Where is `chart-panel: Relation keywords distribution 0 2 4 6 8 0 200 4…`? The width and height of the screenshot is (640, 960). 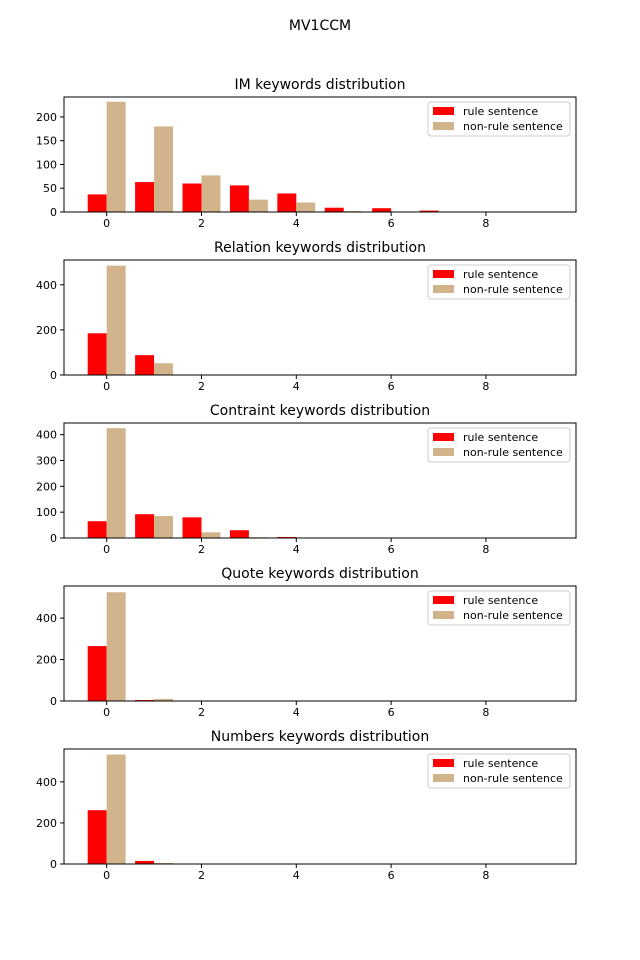
chart-panel: Relation keywords distribution 0 2 4 6 8 0 200 4… is located at coordinates (306, 316).